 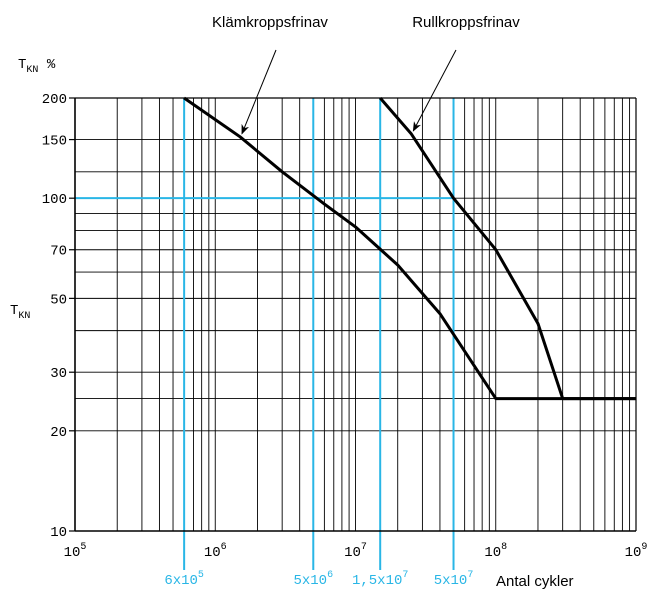 I want to click on annotation-label: Klämkroppsfrinav, so click(x=270, y=22).